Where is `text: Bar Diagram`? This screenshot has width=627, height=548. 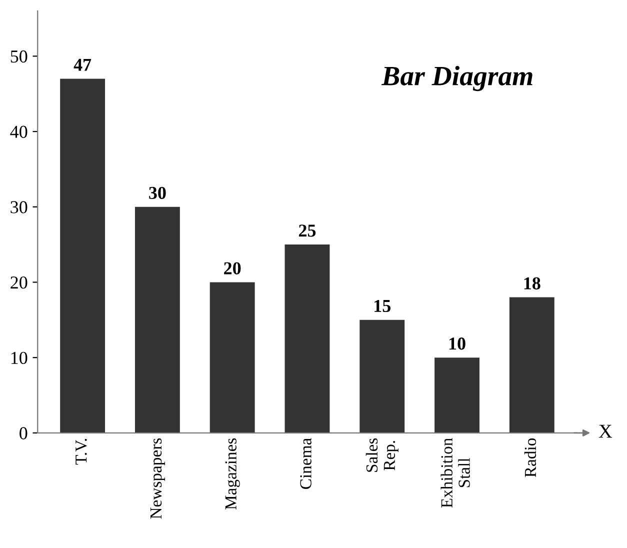
text: Bar Diagram is located at coordinates (456, 79).